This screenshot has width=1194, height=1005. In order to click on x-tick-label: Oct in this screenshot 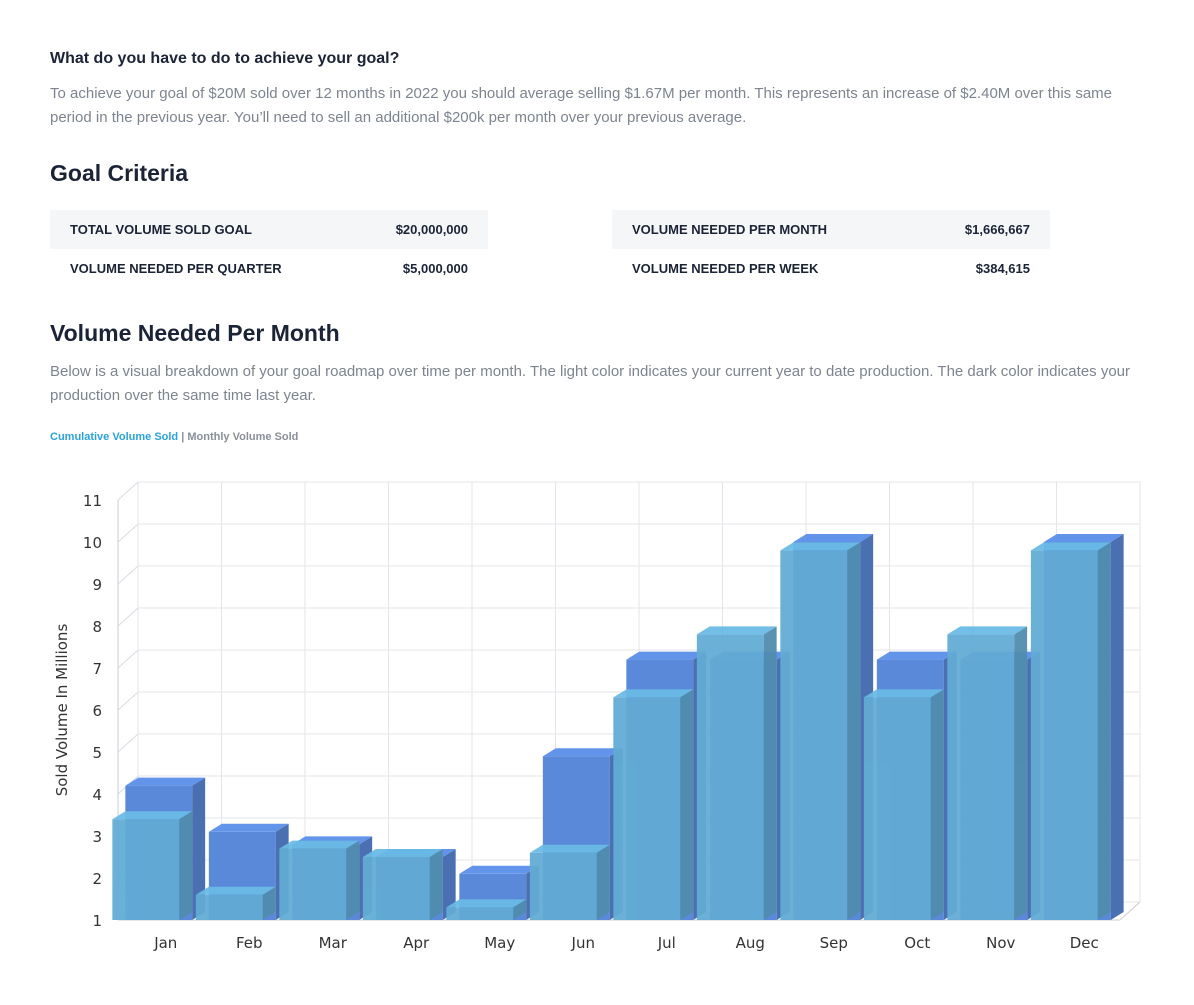, I will do `click(917, 943)`.